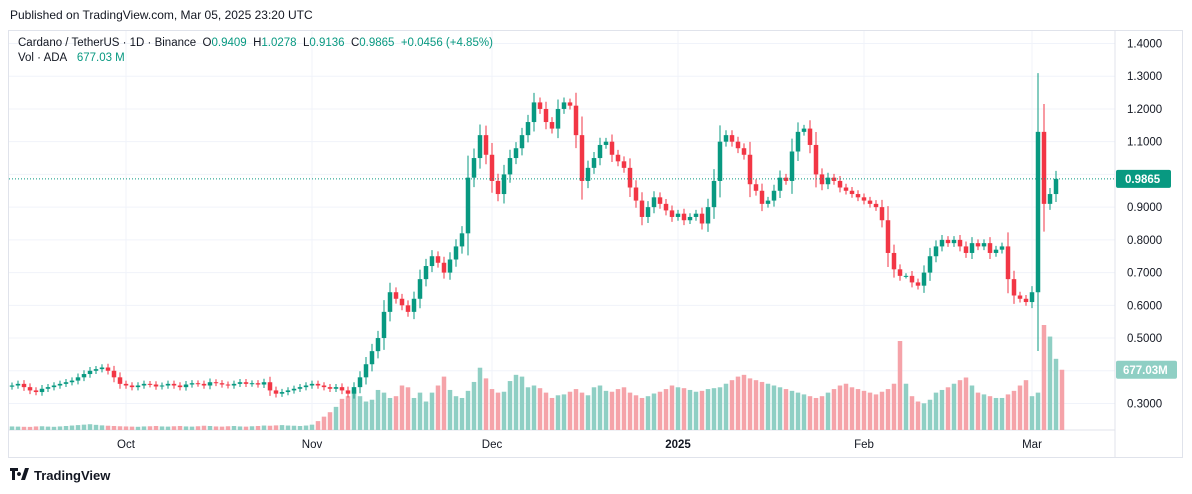 The width and height of the screenshot is (1192, 494). What do you see at coordinates (377, 43) in the screenshot?
I see `close-value: 0.9865` at bounding box center [377, 43].